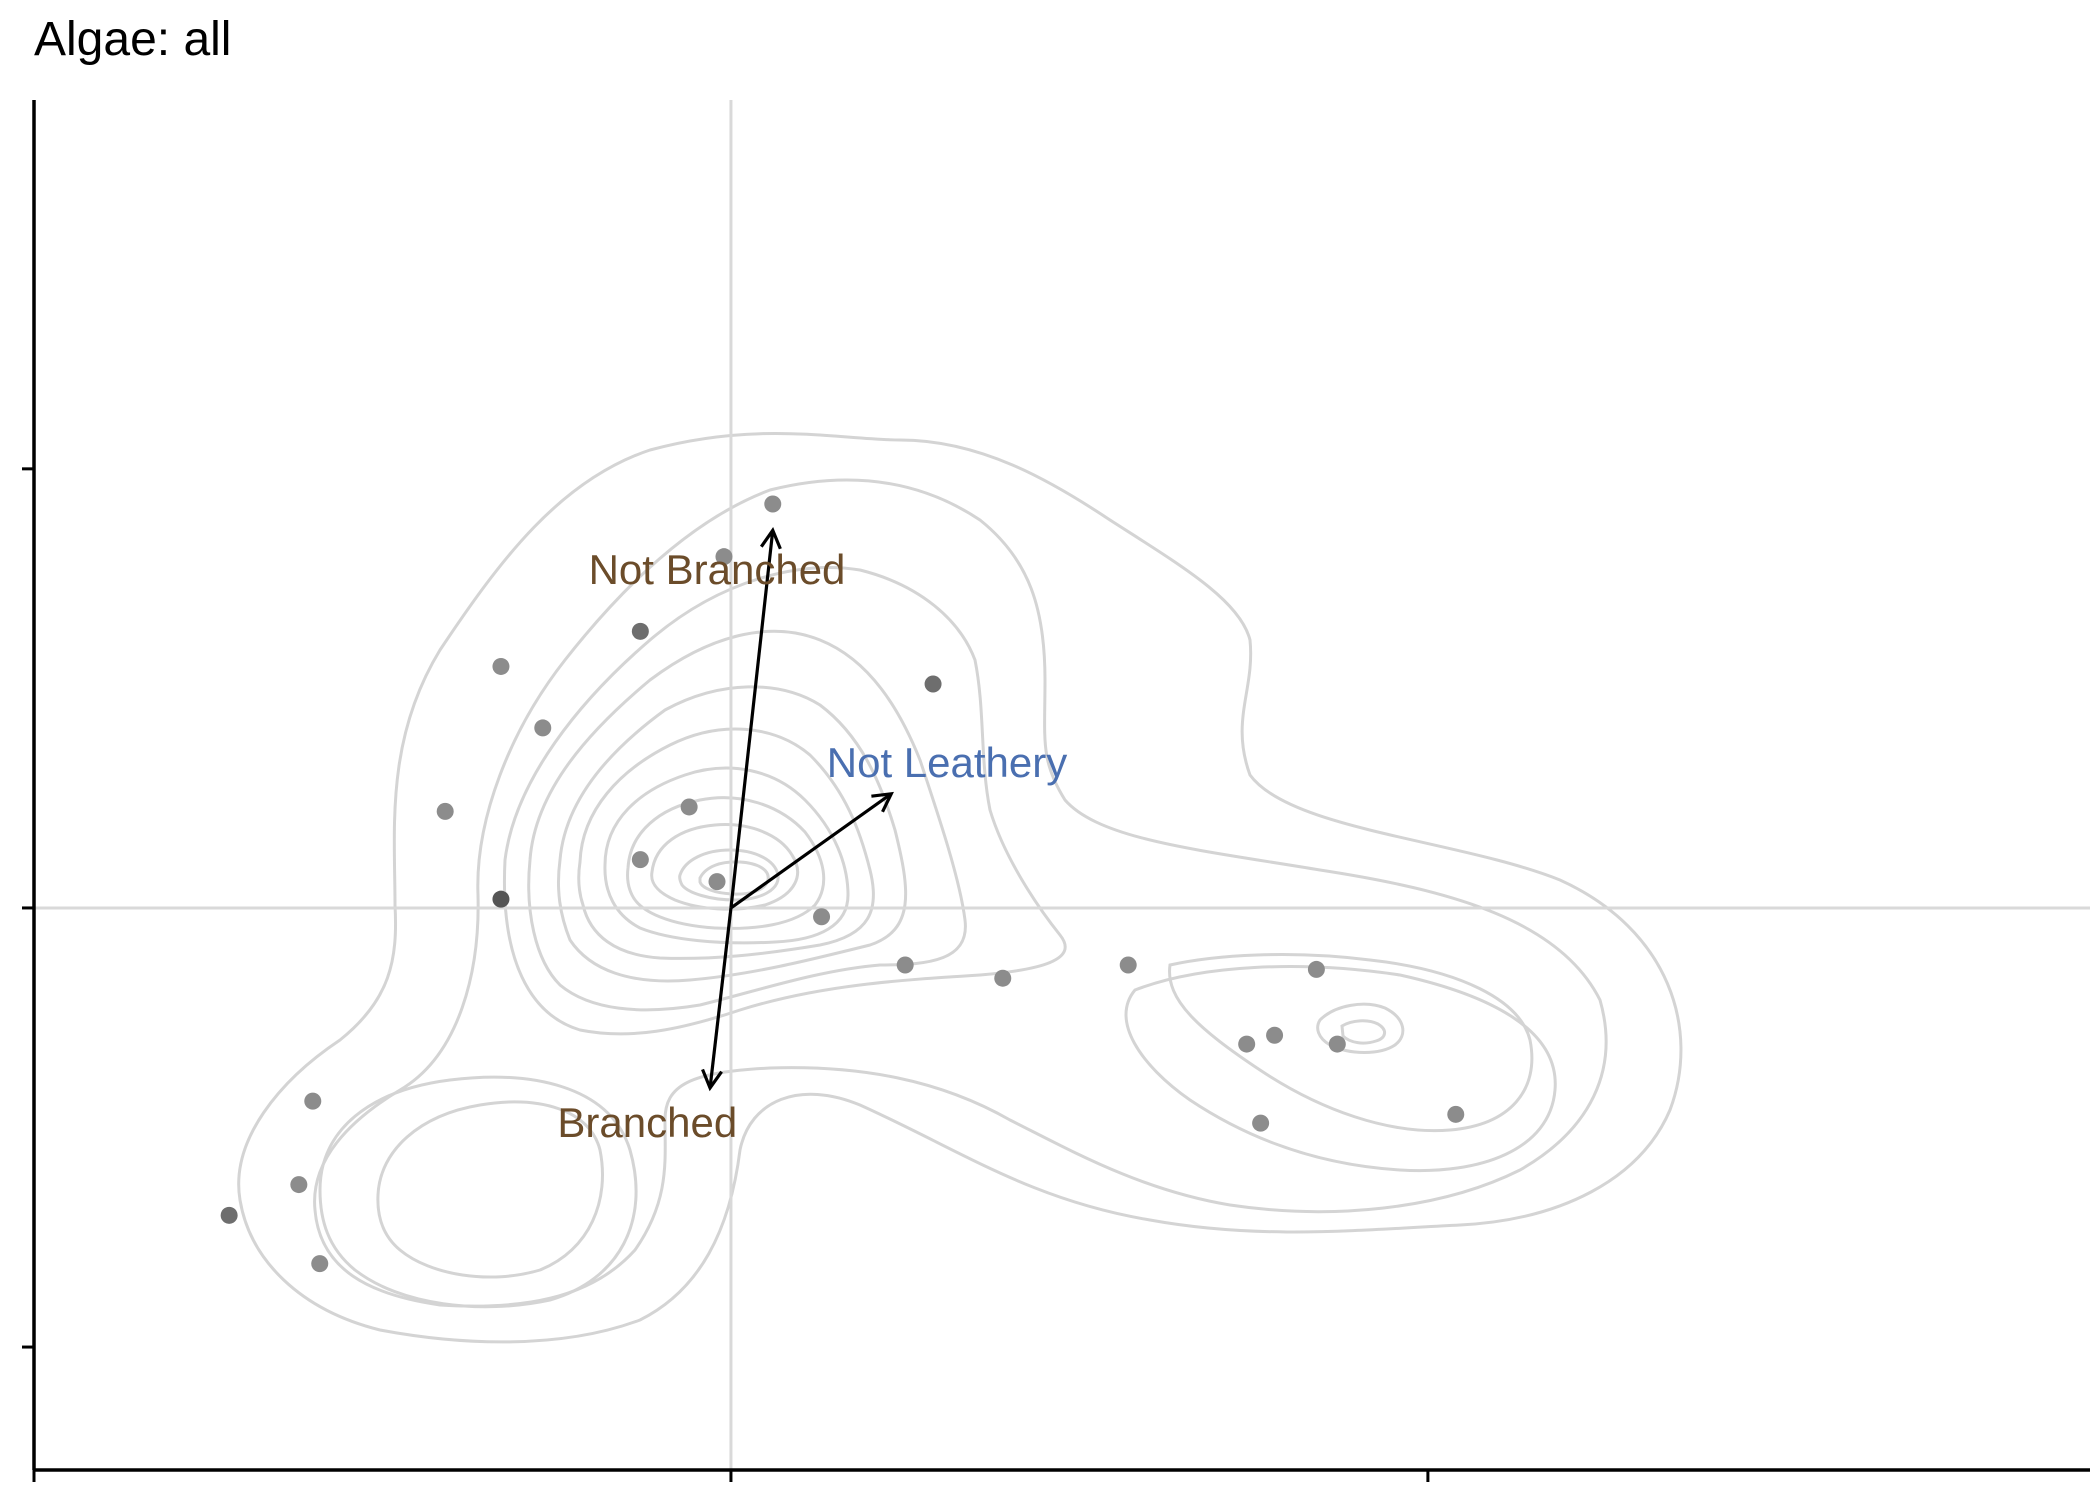 Image resolution: width=2100 pixels, height=1500 pixels. Describe the element at coordinates (133, 39) in the screenshot. I see `chart-title: Algae: all` at that location.